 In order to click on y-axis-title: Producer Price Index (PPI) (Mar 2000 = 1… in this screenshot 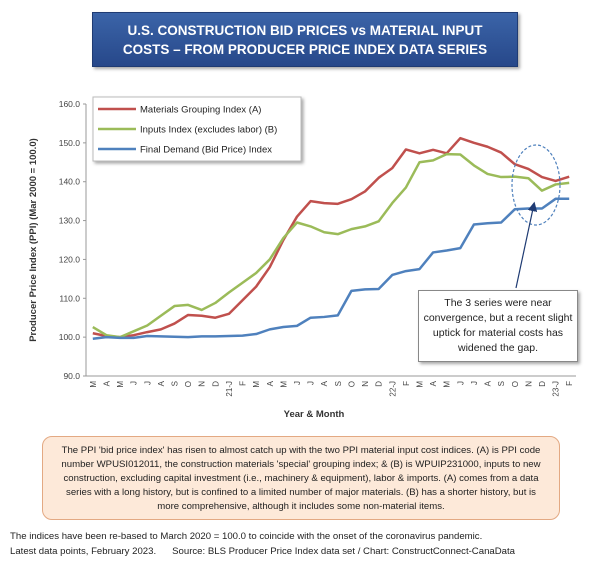, I will do `click(33, 240)`.